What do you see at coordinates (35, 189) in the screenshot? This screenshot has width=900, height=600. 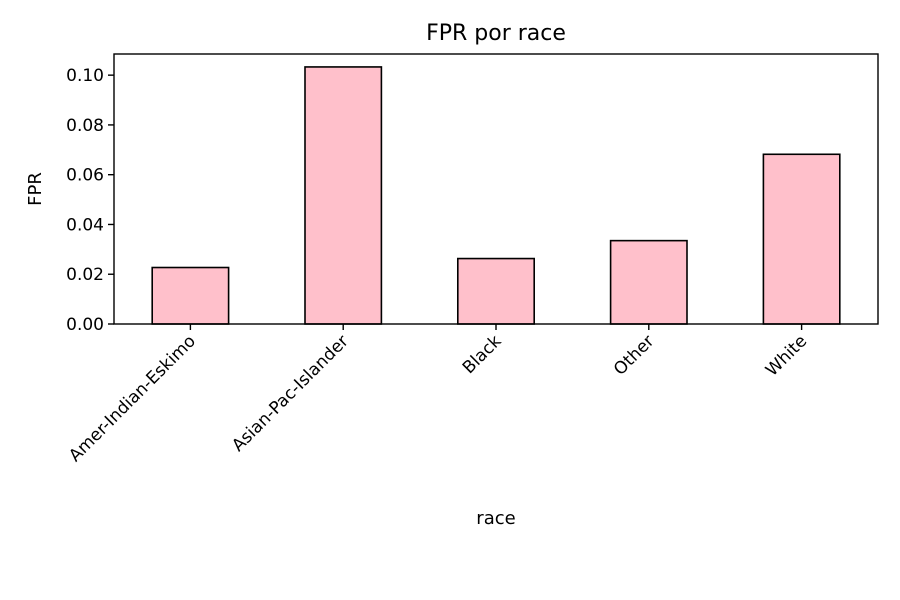 I see `y-axis-label: FPR` at bounding box center [35, 189].